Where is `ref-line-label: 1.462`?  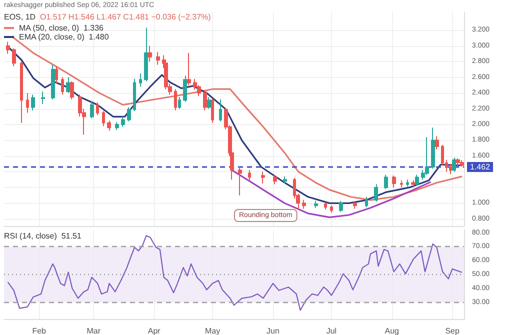
ref-line-label: 1.462 is located at coordinates (480, 167).